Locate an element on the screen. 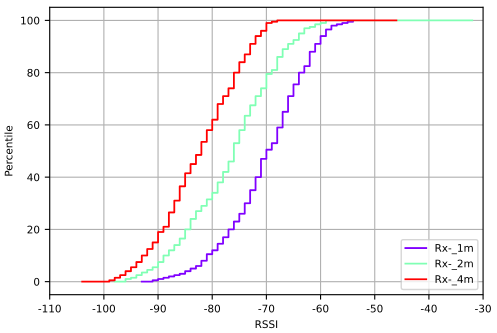 This screenshot has height=333, width=497. x-tick-label: -90 is located at coordinates (158, 308).